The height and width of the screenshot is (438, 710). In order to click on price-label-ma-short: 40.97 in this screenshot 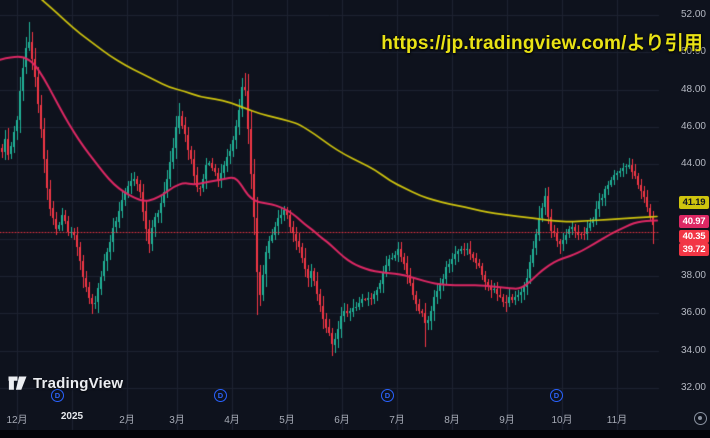, I will do `click(694, 221)`.